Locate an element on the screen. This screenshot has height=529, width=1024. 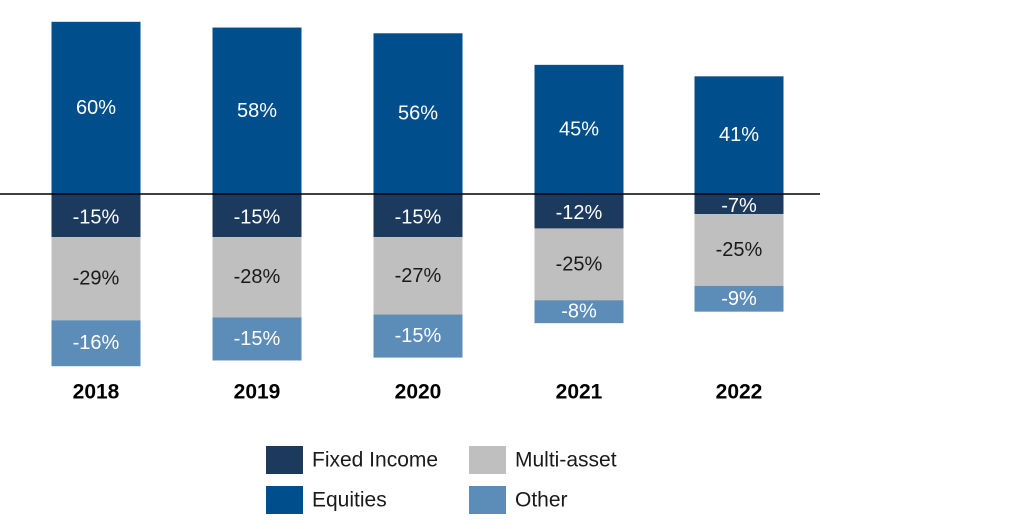
data-label-other-2020: -15% is located at coordinates (418, 336).